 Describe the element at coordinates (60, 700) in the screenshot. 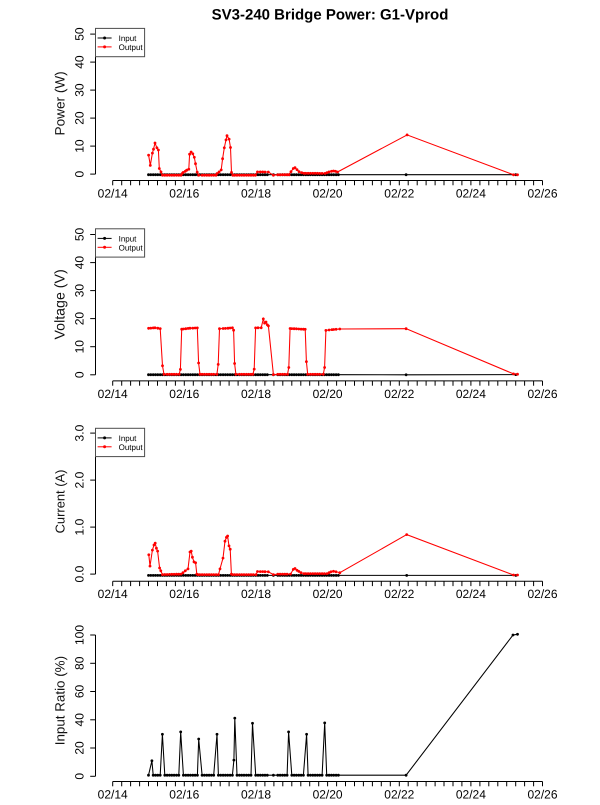

I see `svg-text: Input Ratio (%)` at that location.